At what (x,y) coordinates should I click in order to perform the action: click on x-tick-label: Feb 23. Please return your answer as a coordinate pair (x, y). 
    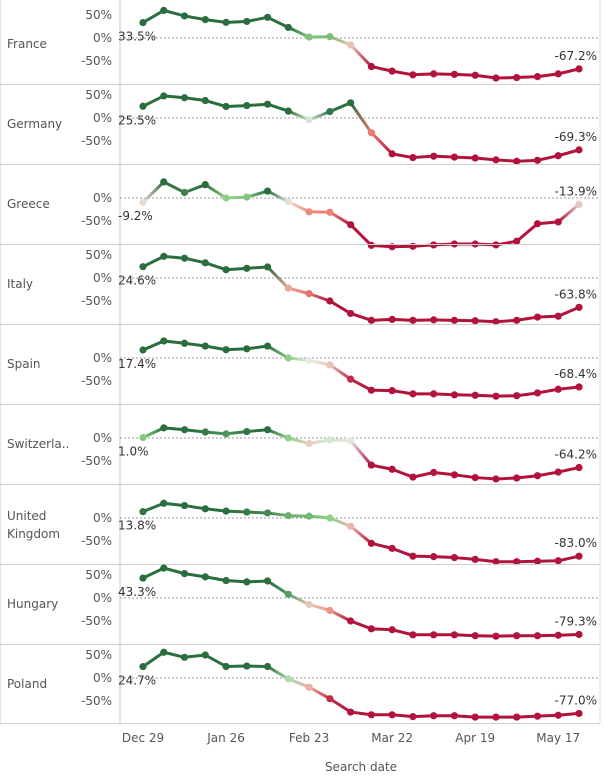
    Looking at the image, I should click on (309, 738).